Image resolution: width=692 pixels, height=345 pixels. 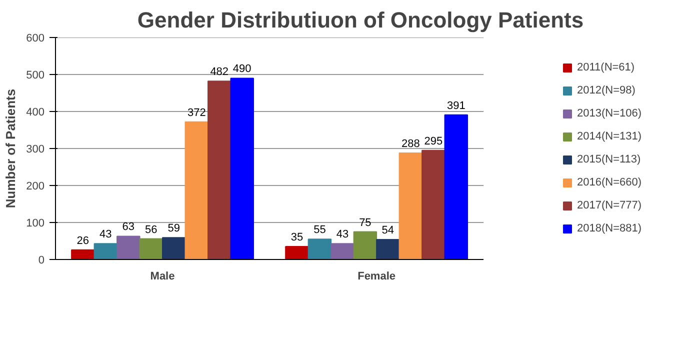 What do you see at coordinates (609, 160) in the screenshot?
I see `legend-label: 2015(N=113)` at bounding box center [609, 160].